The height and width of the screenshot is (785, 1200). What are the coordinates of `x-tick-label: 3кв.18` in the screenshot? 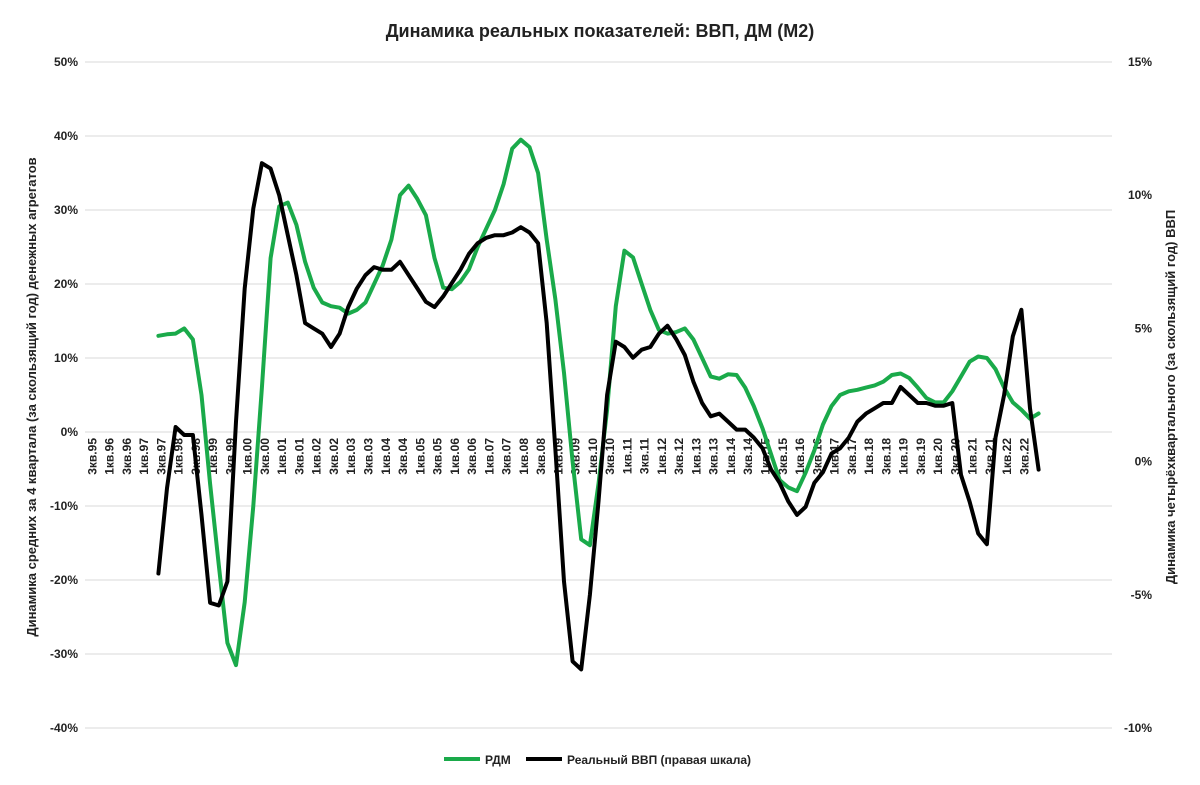 It's located at (886, 456).